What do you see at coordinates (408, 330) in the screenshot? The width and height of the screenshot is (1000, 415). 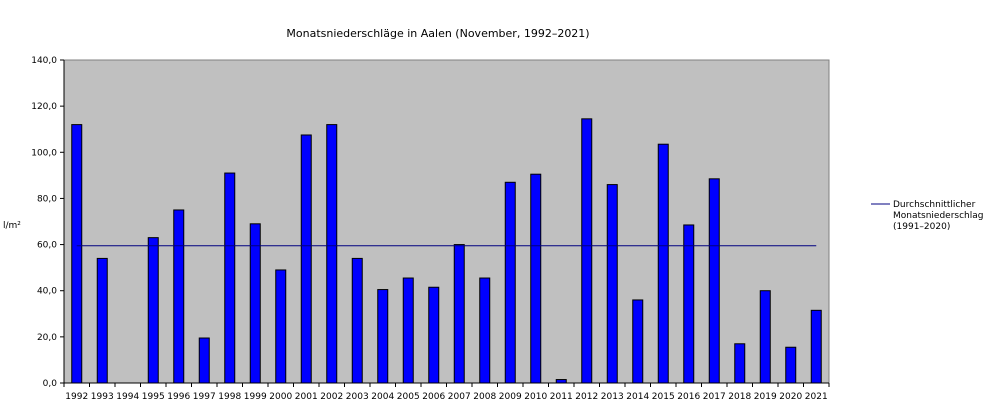 I see `bar-2005` at bounding box center [408, 330].